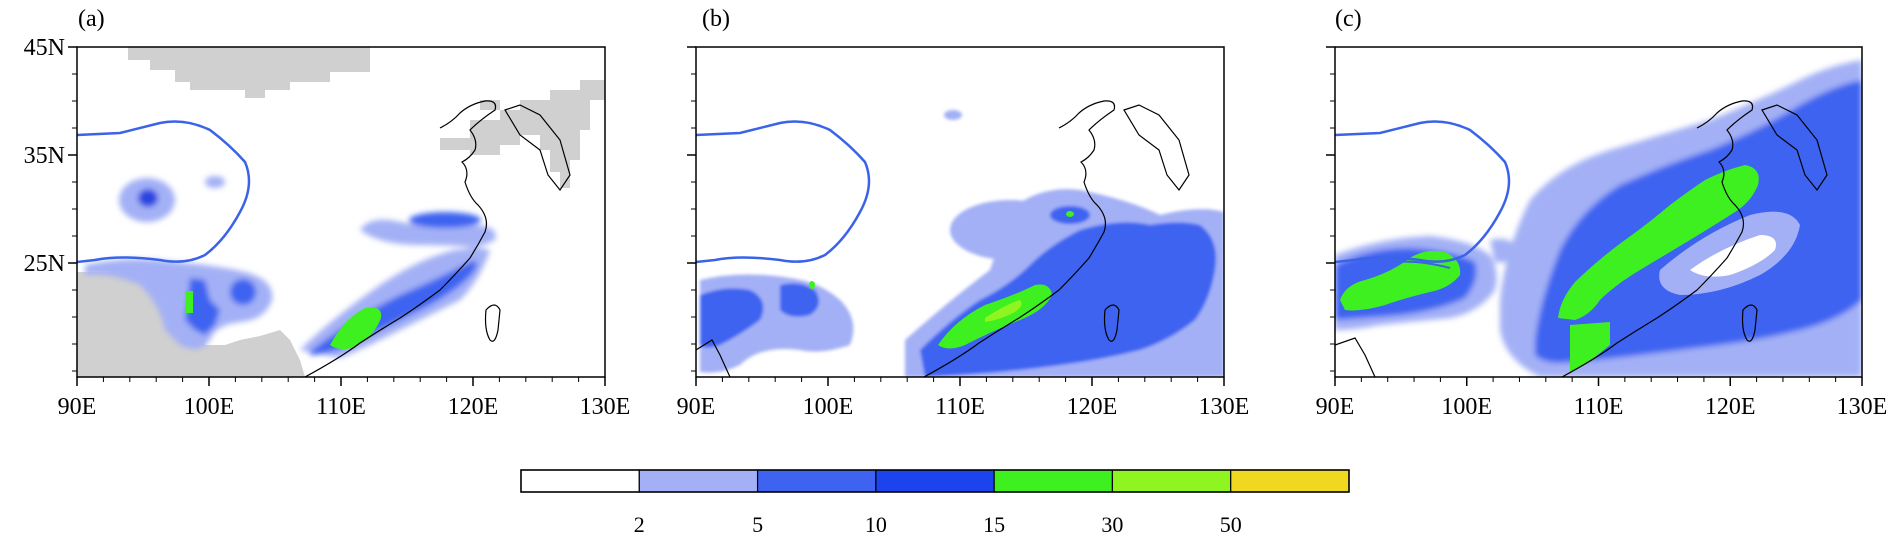 Image resolution: width=1890 pixels, height=550 pixels. What do you see at coordinates (713, 358) in the screenshot?
I see `vietnam-coast-b` at bounding box center [713, 358].